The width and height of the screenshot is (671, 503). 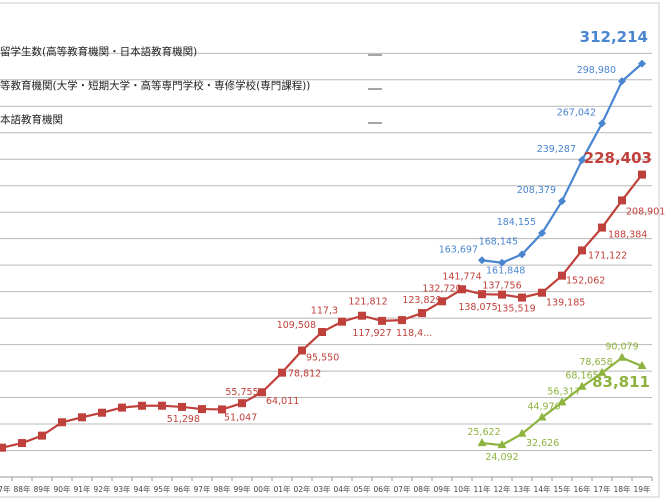 I want to click on data-label: 123,829, so click(x=421, y=300).